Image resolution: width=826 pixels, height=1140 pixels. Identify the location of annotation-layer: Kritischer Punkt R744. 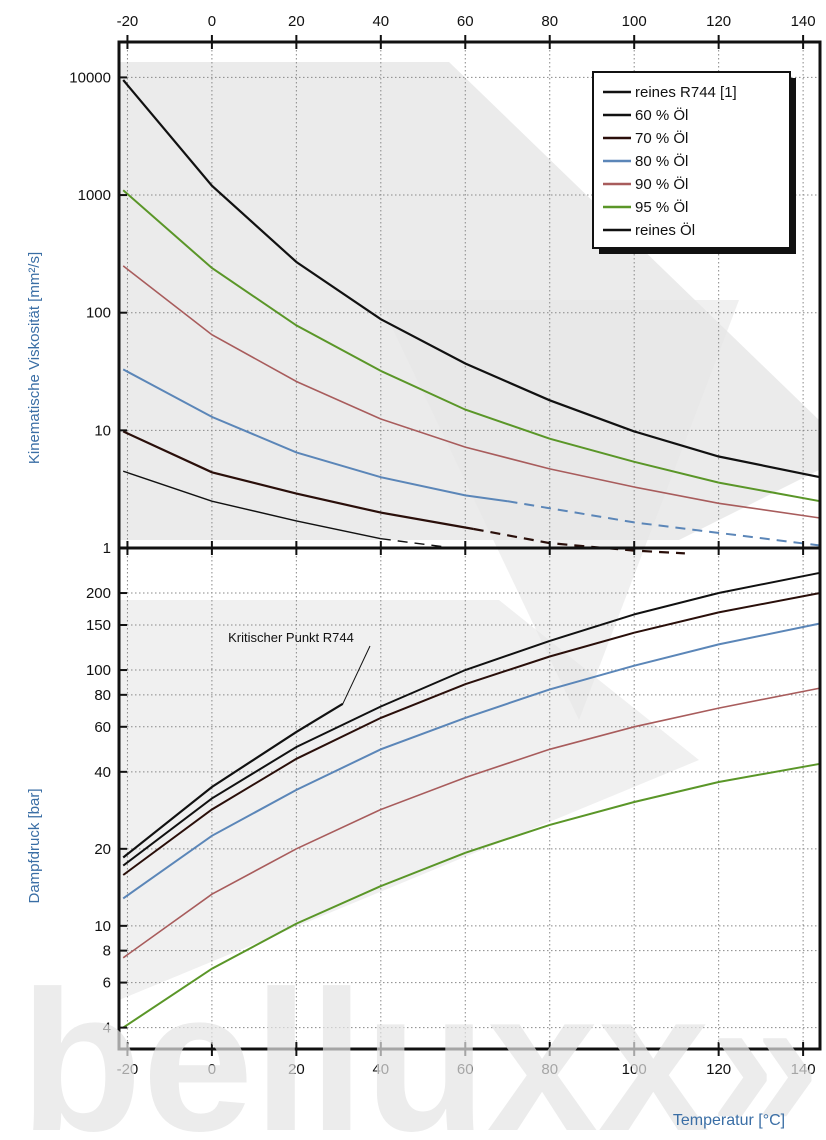
(299, 667).